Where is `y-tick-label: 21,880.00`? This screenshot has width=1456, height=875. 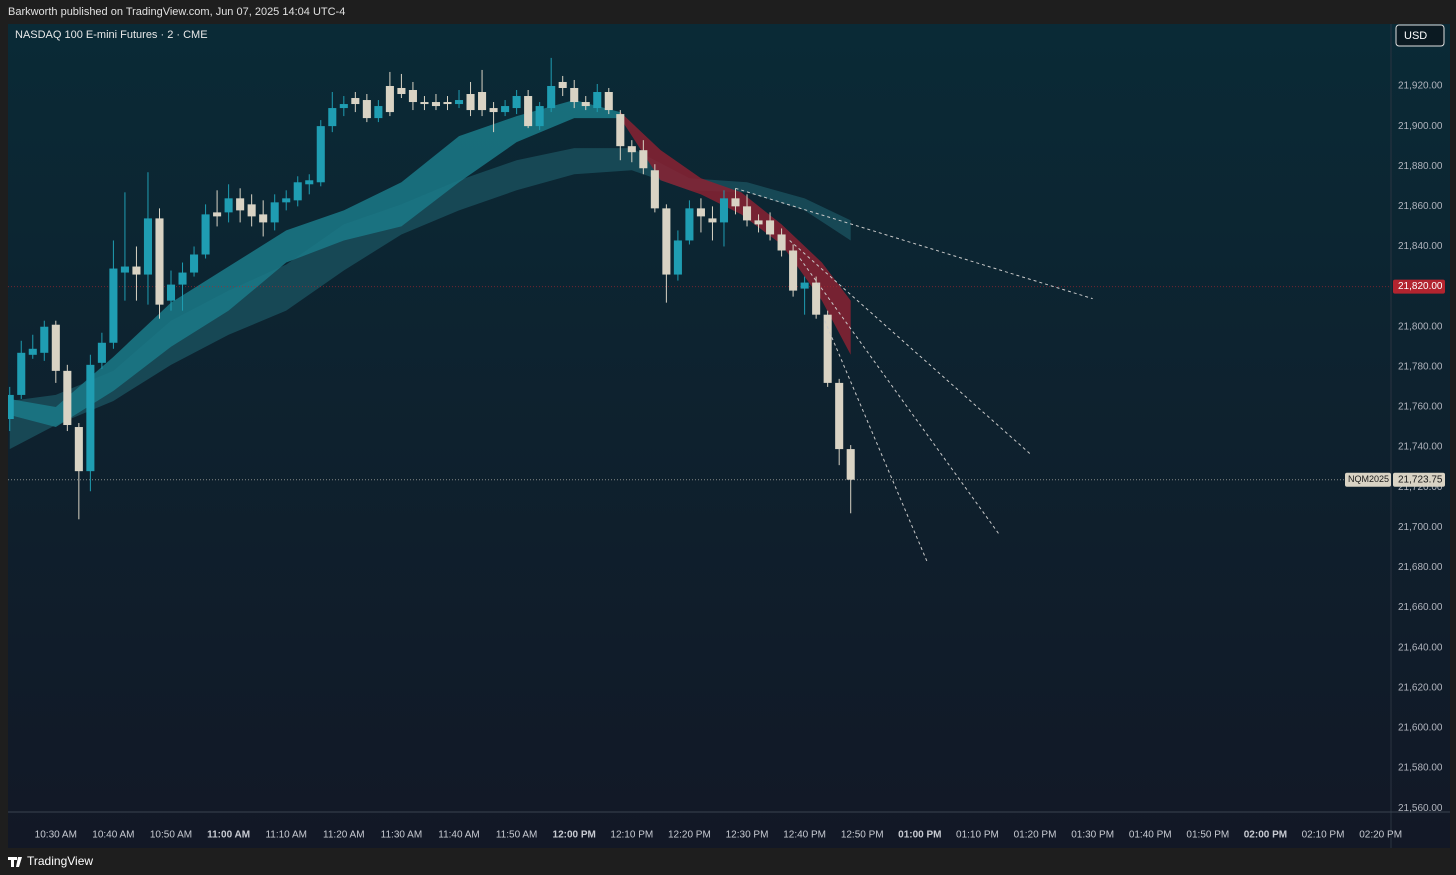 y-tick-label: 21,880.00 is located at coordinates (1420, 166).